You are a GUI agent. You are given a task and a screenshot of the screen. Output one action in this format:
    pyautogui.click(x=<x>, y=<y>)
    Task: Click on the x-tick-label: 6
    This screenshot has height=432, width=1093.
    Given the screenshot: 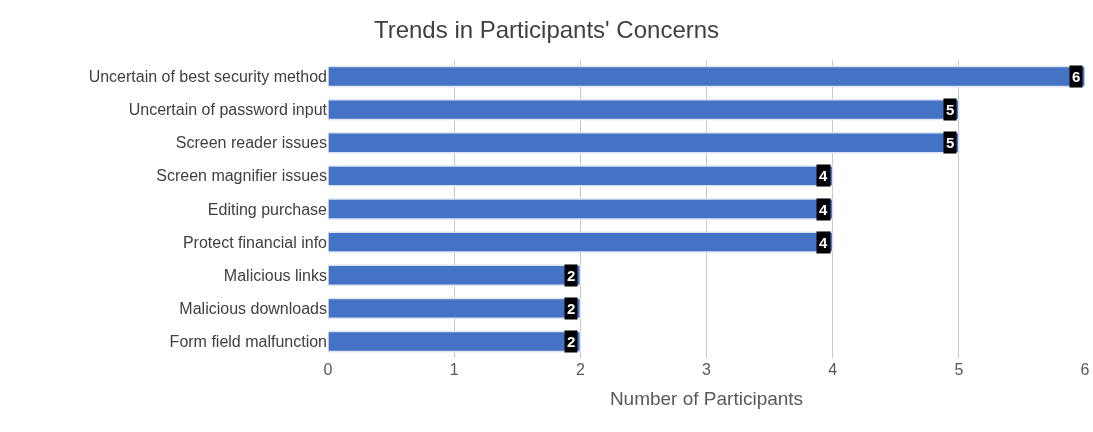 What is the action you would take?
    pyautogui.click(x=1085, y=369)
    